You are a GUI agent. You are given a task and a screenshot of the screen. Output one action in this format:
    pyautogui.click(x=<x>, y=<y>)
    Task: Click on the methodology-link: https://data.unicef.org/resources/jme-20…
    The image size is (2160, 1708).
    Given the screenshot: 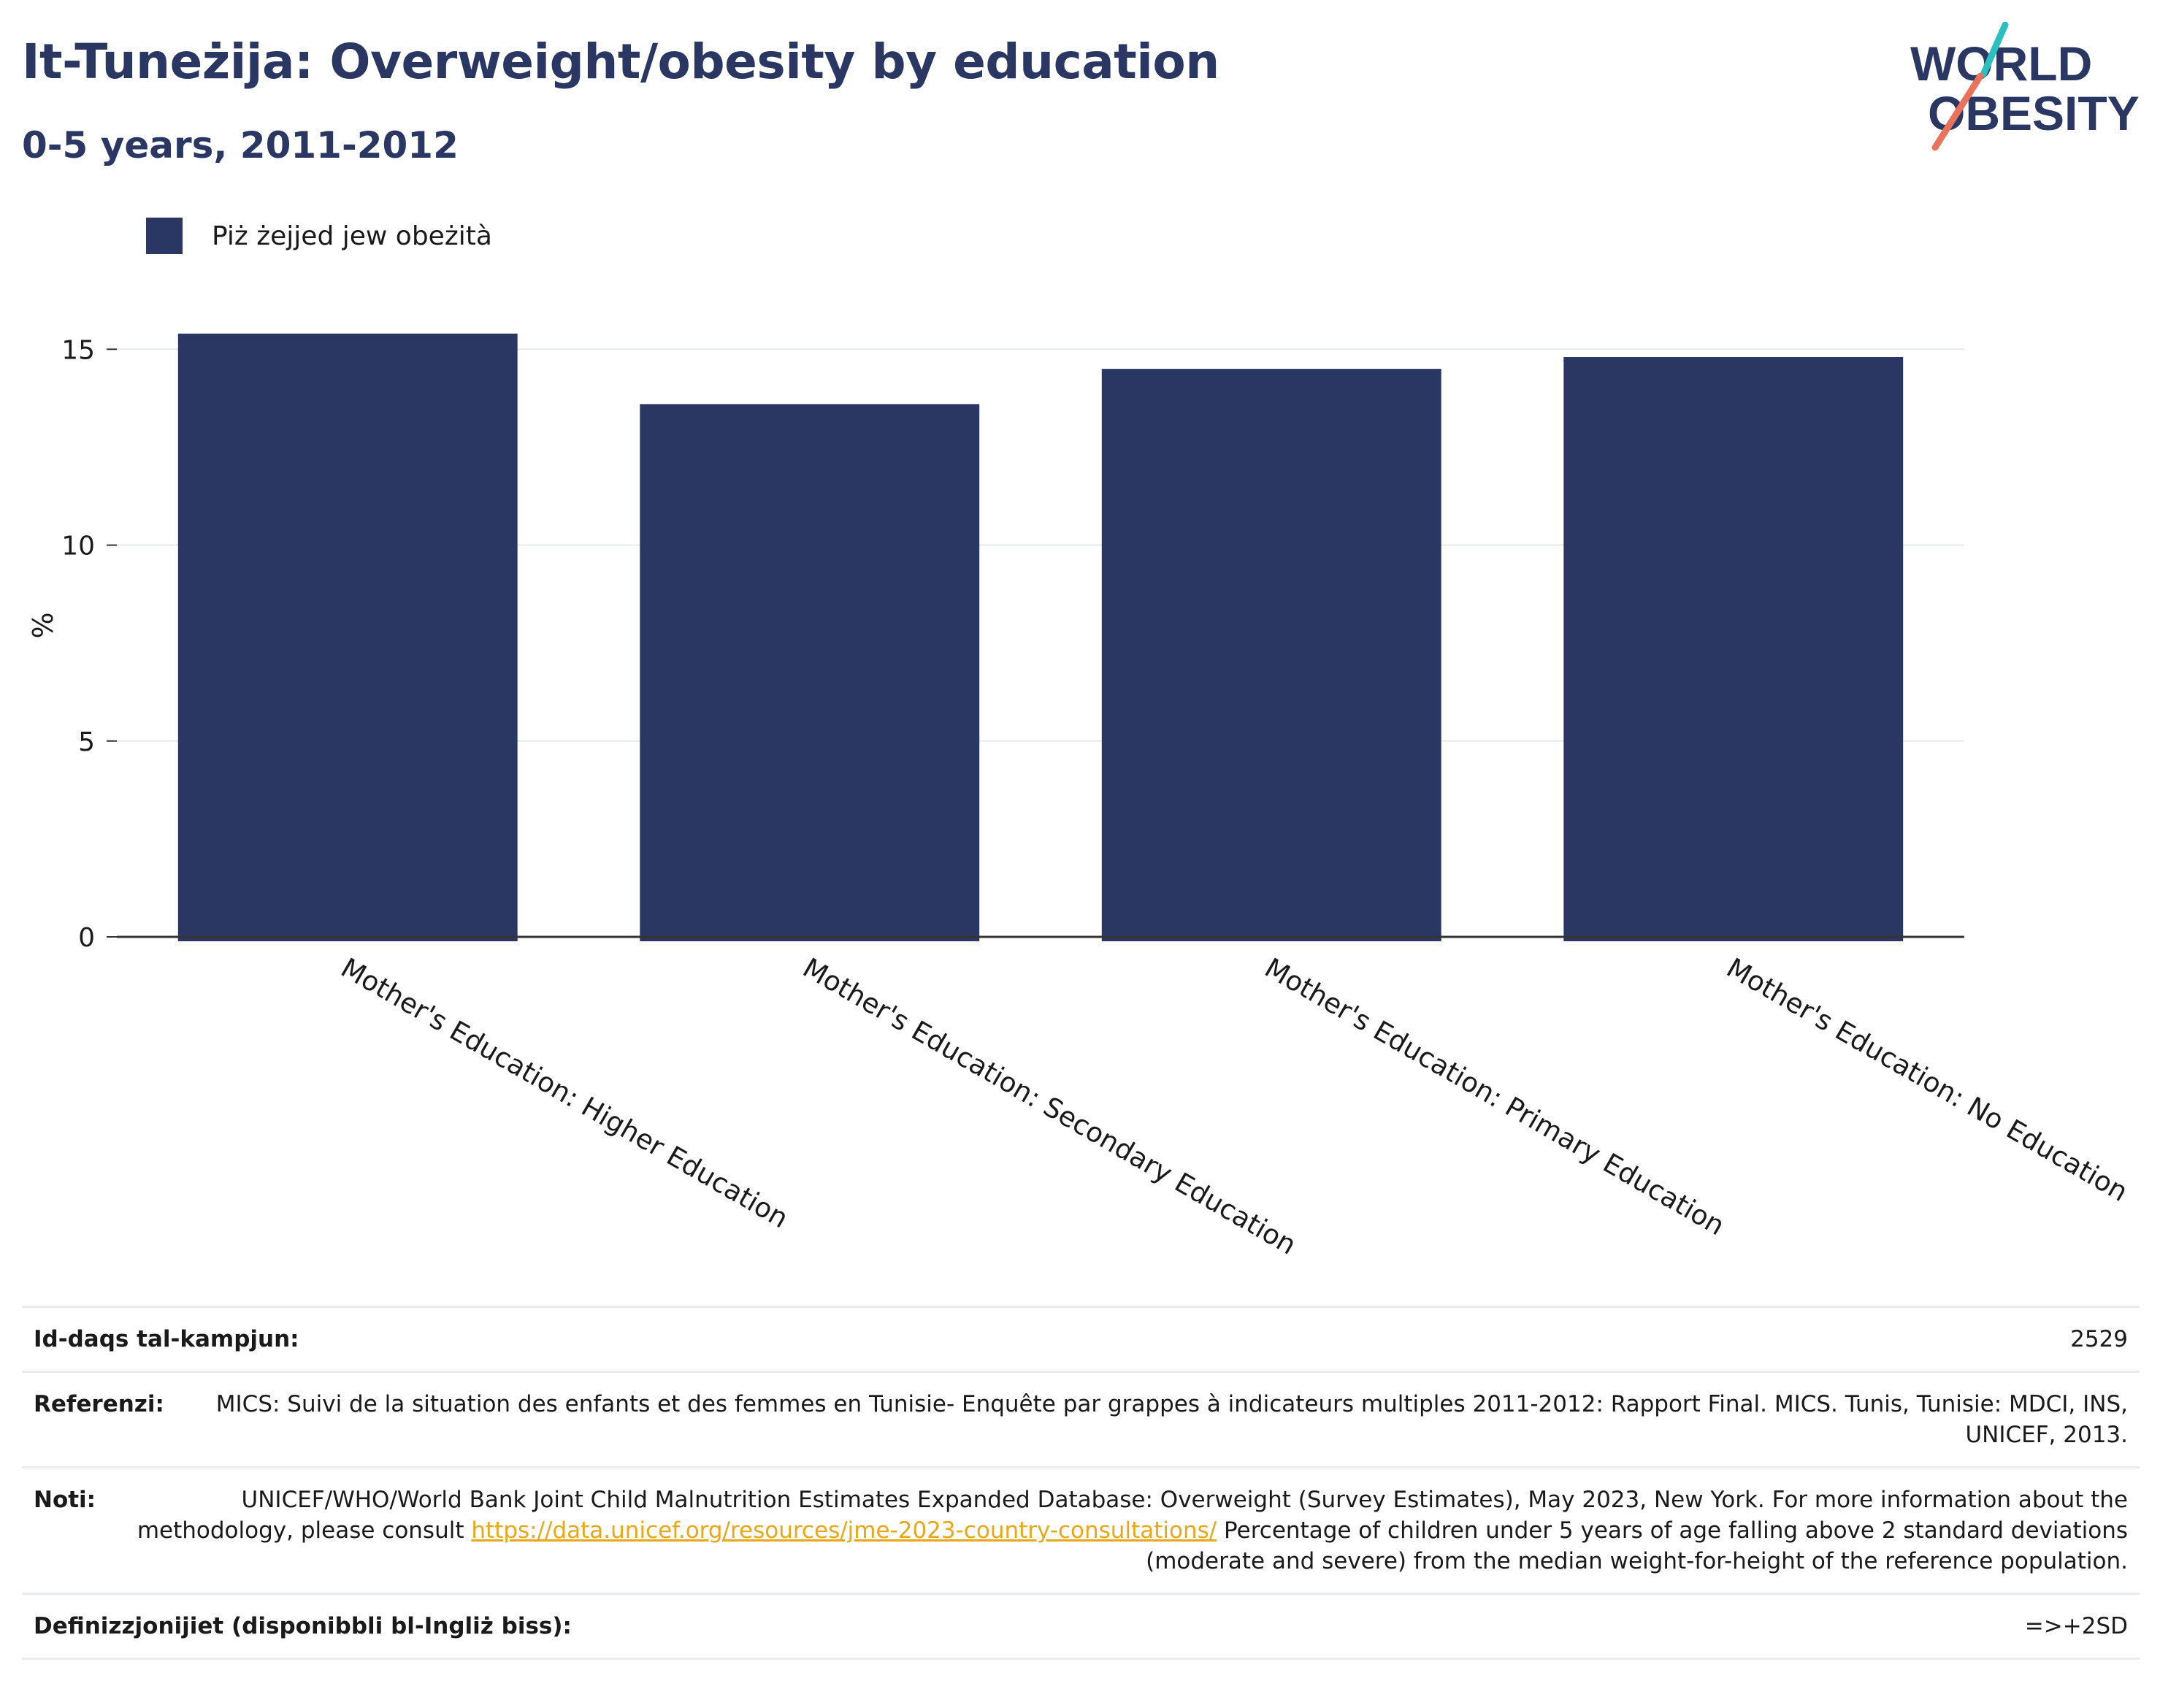 What is the action you would take?
    pyautogui.click(x=844, y=1530)
    